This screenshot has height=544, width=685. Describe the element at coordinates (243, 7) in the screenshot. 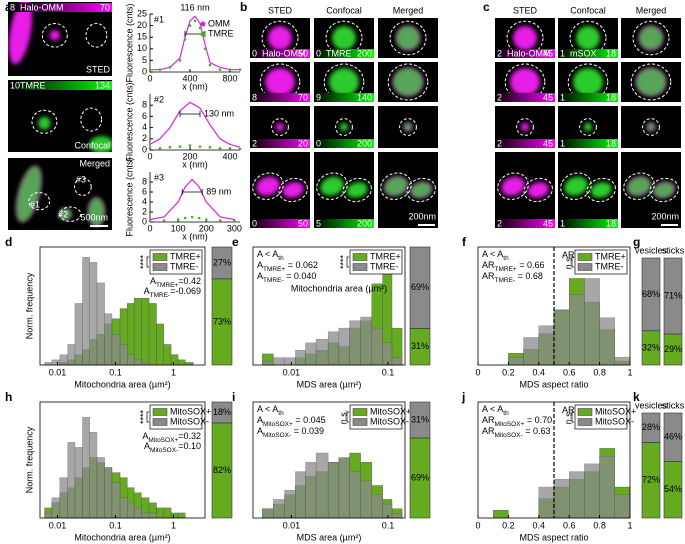

I see `panel-letter: b` at that location.